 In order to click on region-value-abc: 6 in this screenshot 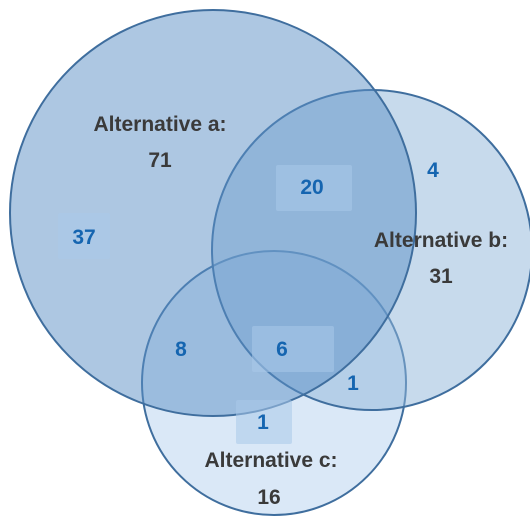, I will do `click(282, 349)`.